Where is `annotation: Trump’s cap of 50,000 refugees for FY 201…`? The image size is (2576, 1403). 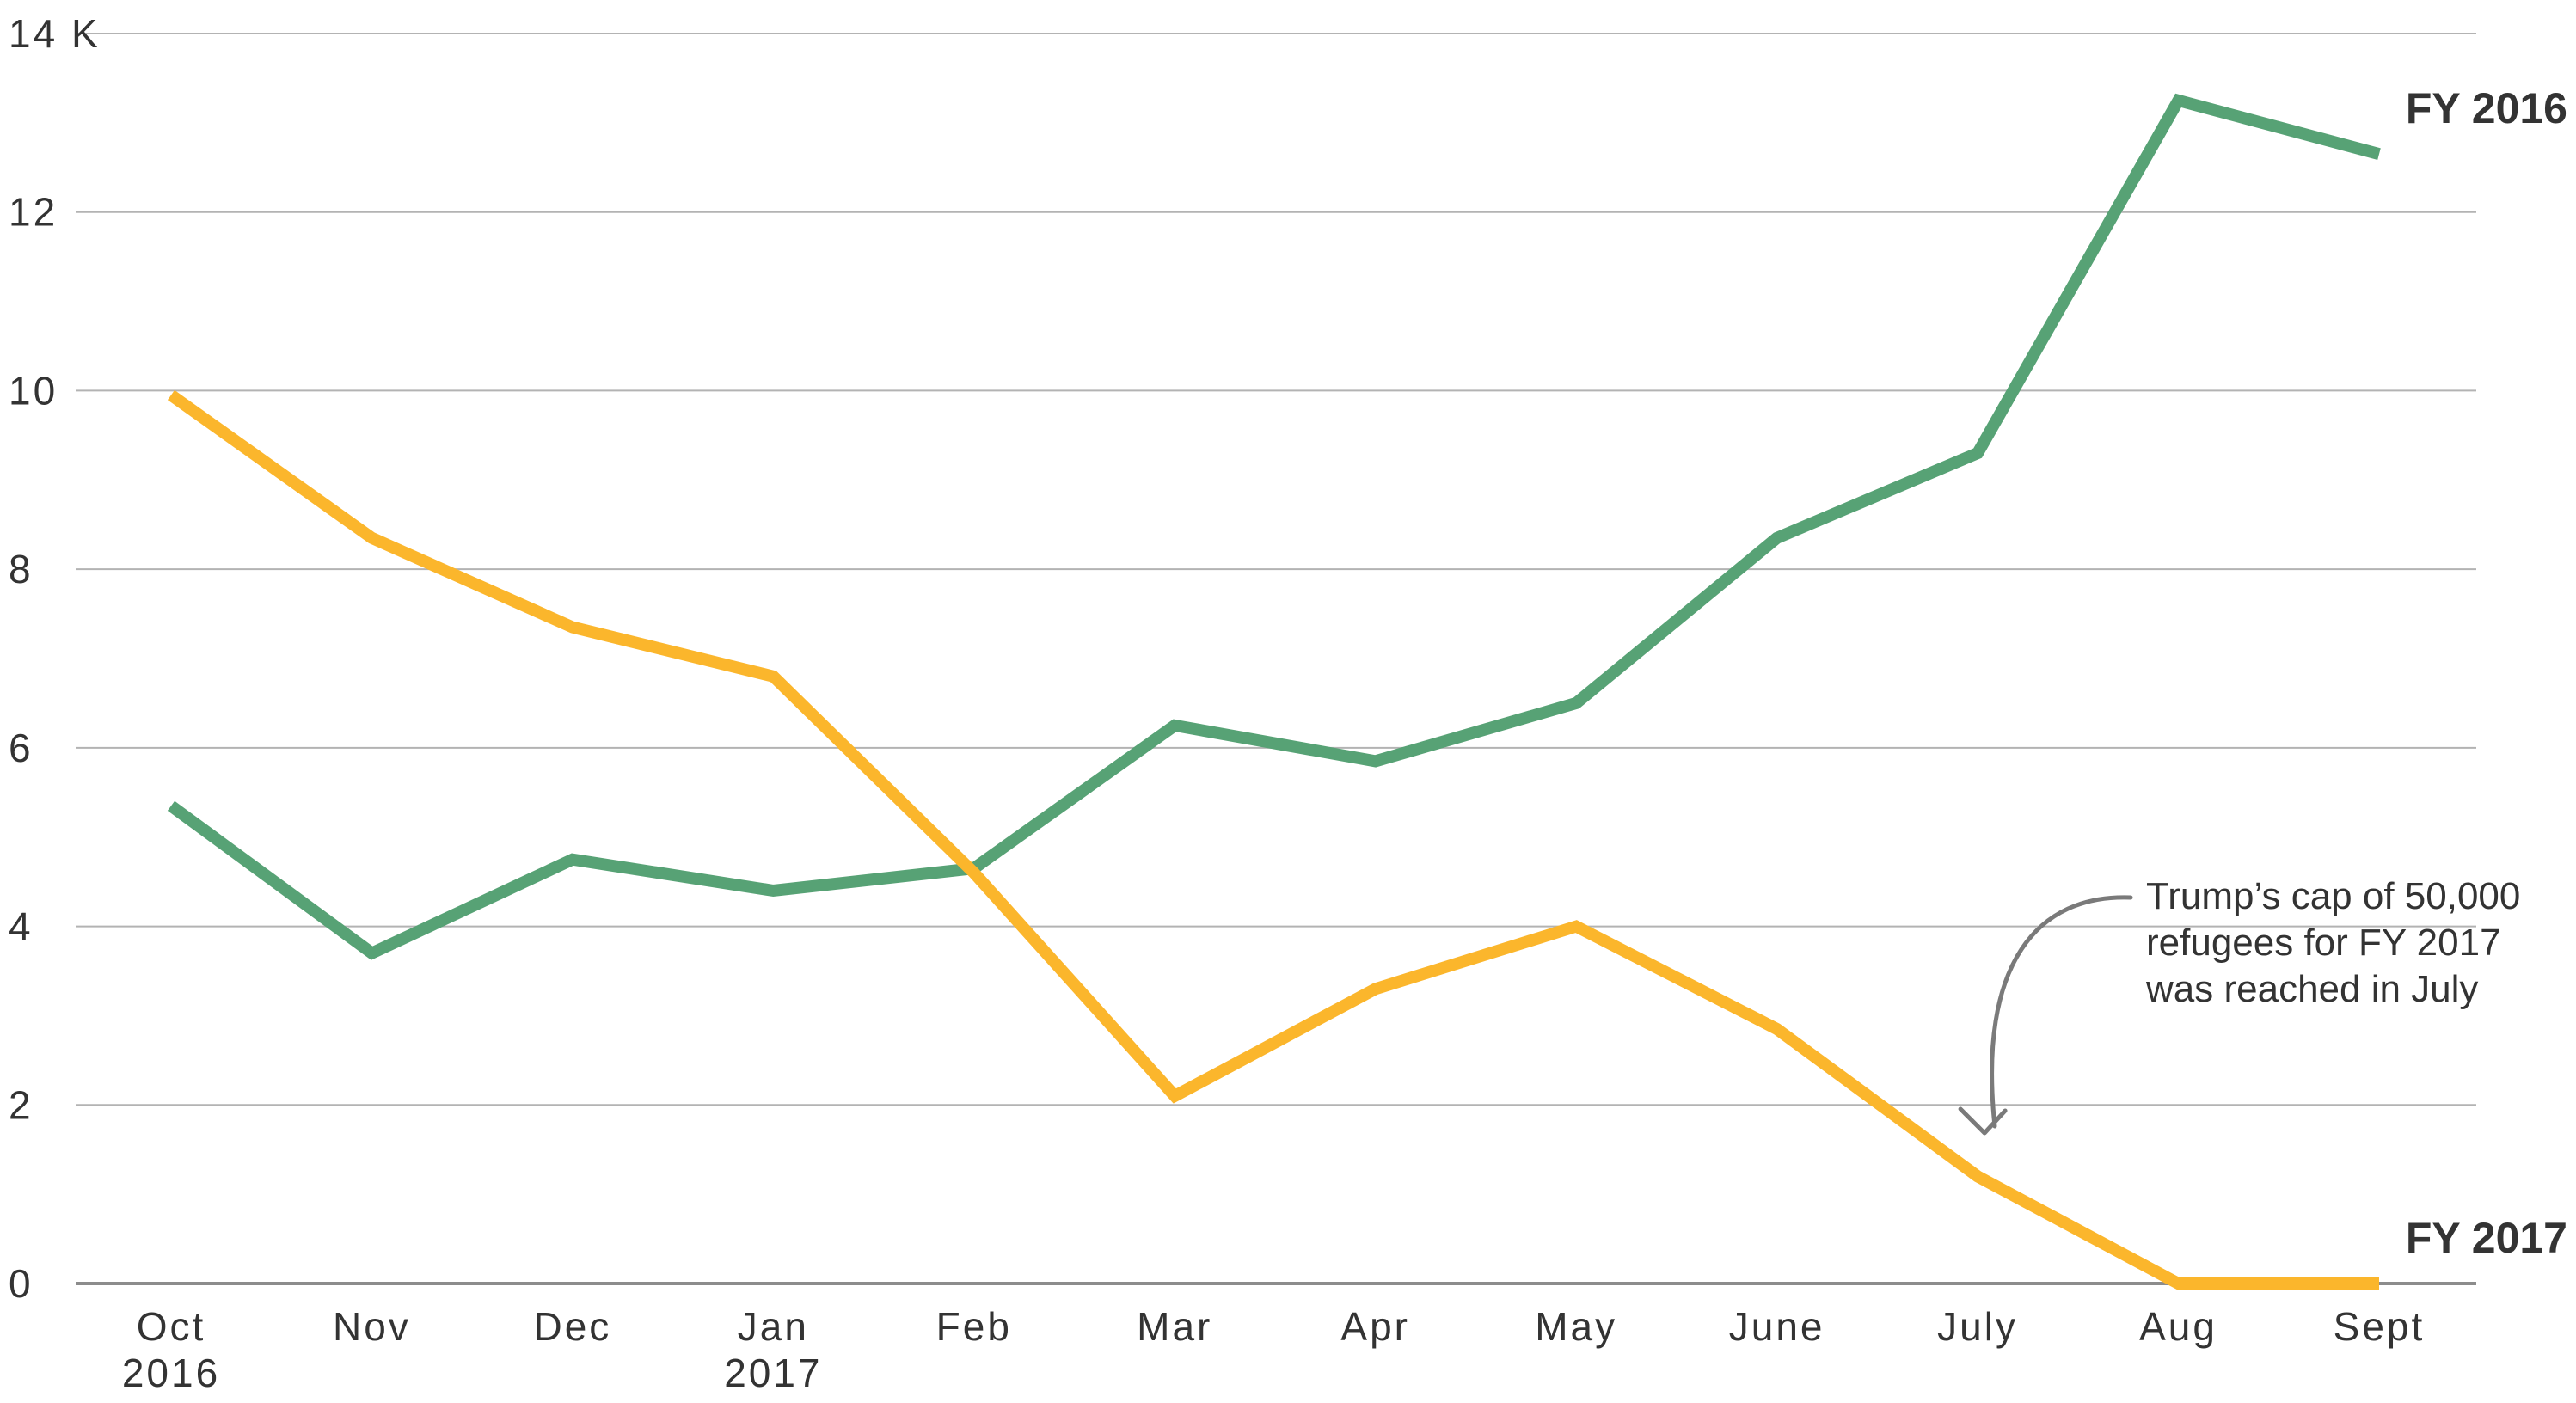
annotation: Trump’s cap of 50,000 refugees for FY 201… is located at coordinates (2239, 1005).